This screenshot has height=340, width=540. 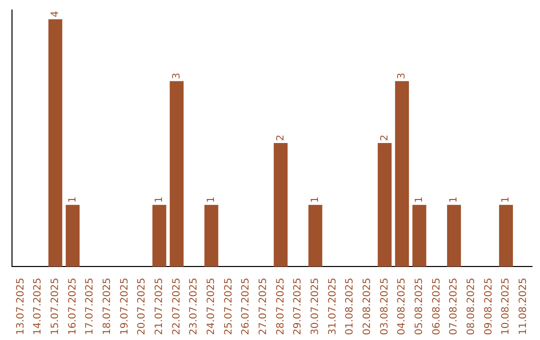 I want to click on x-tick-label: 27.07.2025, so click(x=263, y=307).